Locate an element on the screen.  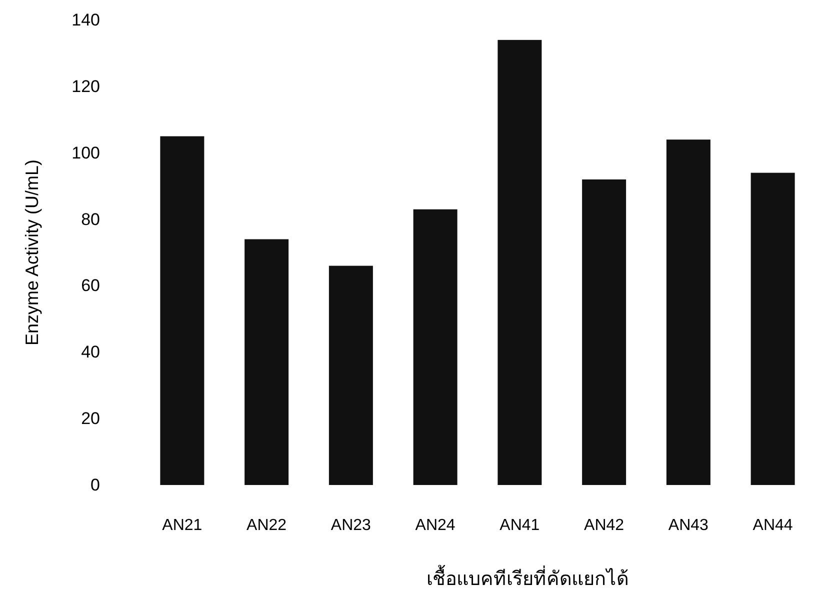
y-tick-label: 120 is located at coordinates (86, 86).